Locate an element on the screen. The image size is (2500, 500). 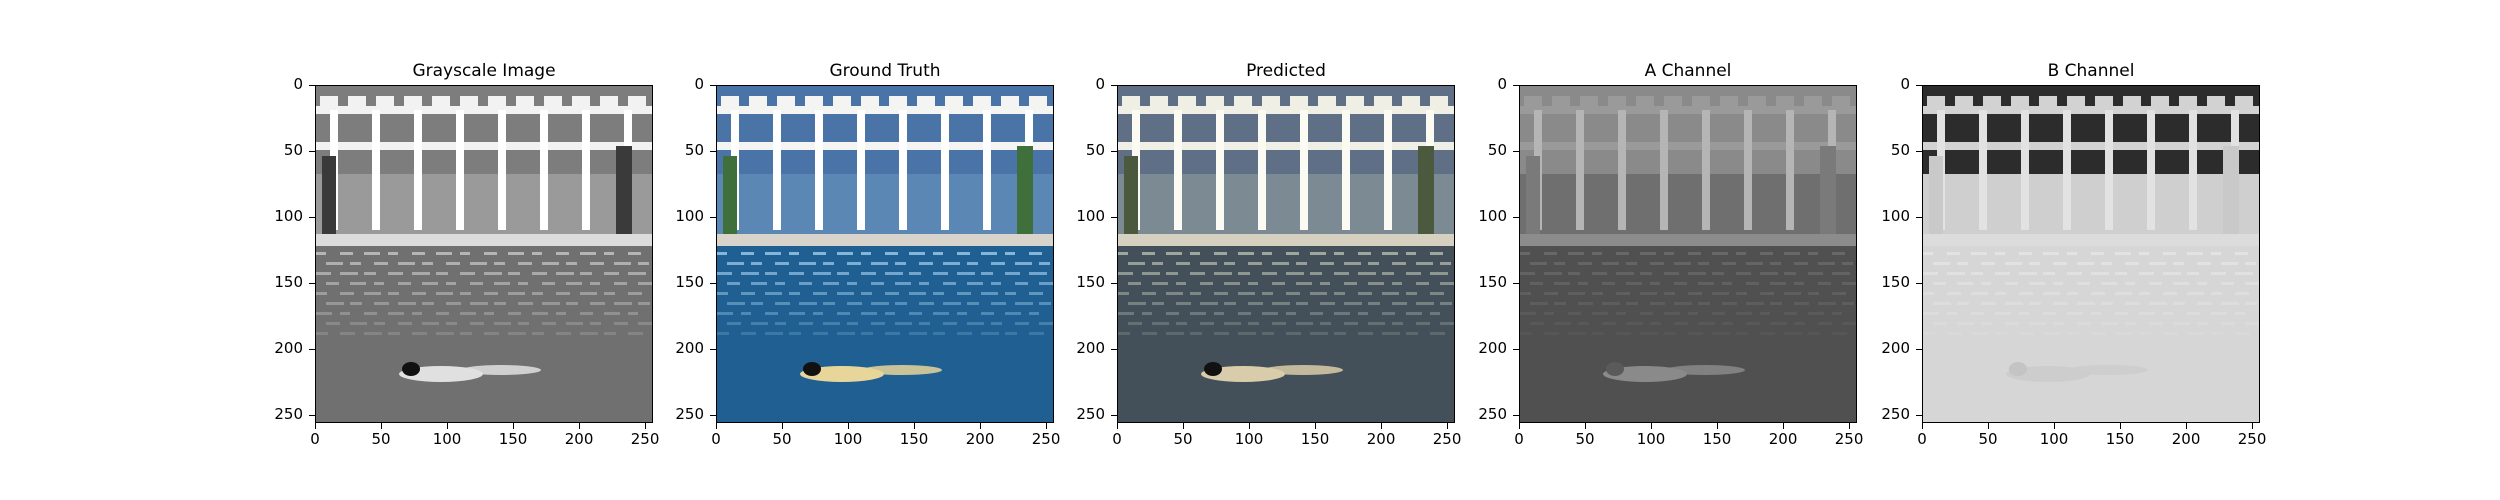
image-predicted is located at coordinates (1286, 254).